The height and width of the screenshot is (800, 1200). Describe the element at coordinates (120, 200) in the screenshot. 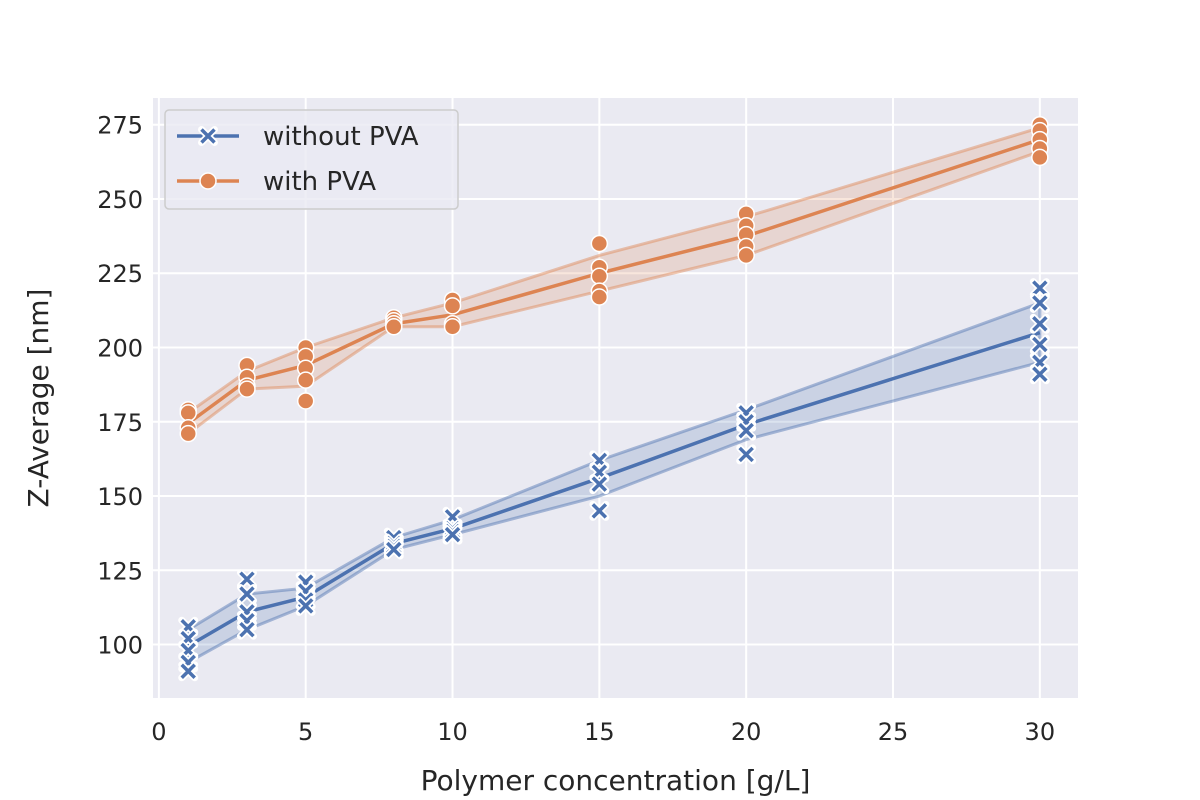

I see `y-tick-label: 250` at that location.